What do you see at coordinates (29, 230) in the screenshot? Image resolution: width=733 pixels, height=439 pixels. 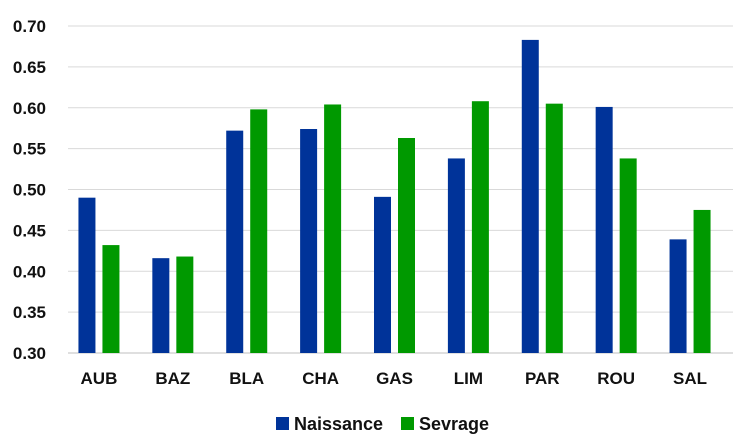 I see `y-tick-label: 0.45` at bounding box center [29, 230].